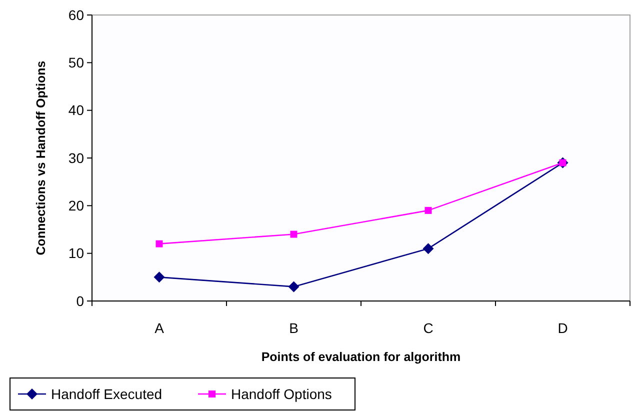 This screenshot has width=632, height=413. What do you see at coordinates (76, 62) in the screenshot?
I see `y-tick-label: 50` at bounding box center [76, 62].